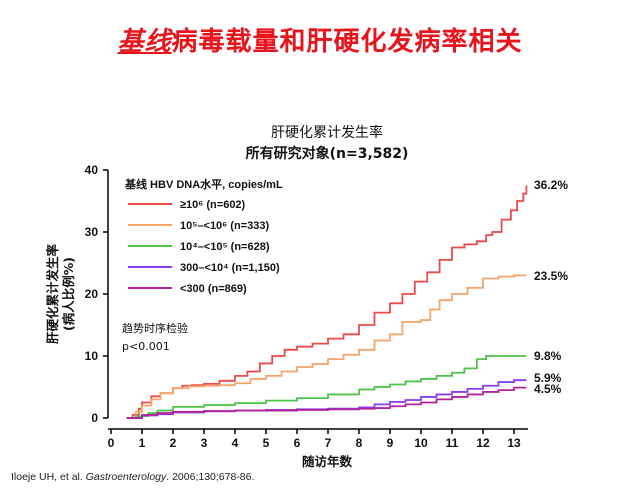  I want to click on slide-title: 基线病毒载量和肝硬化发病率相关, so click(320, 39).